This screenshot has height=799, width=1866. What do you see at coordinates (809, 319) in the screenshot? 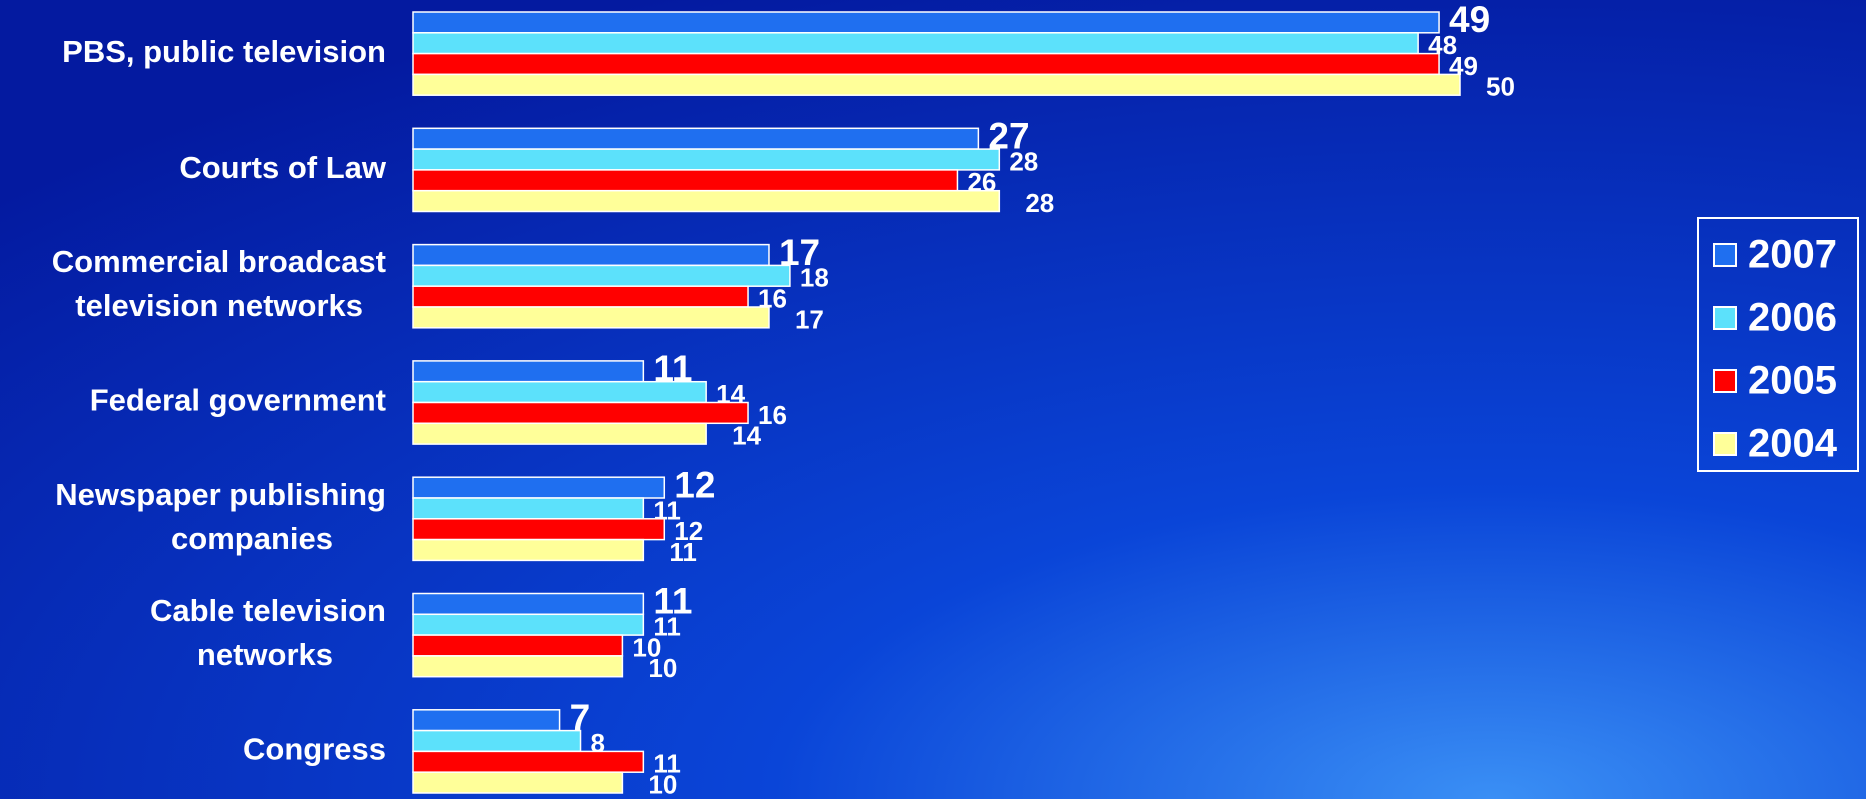
I see `value-label: 17` at bounding box center [809, 319].